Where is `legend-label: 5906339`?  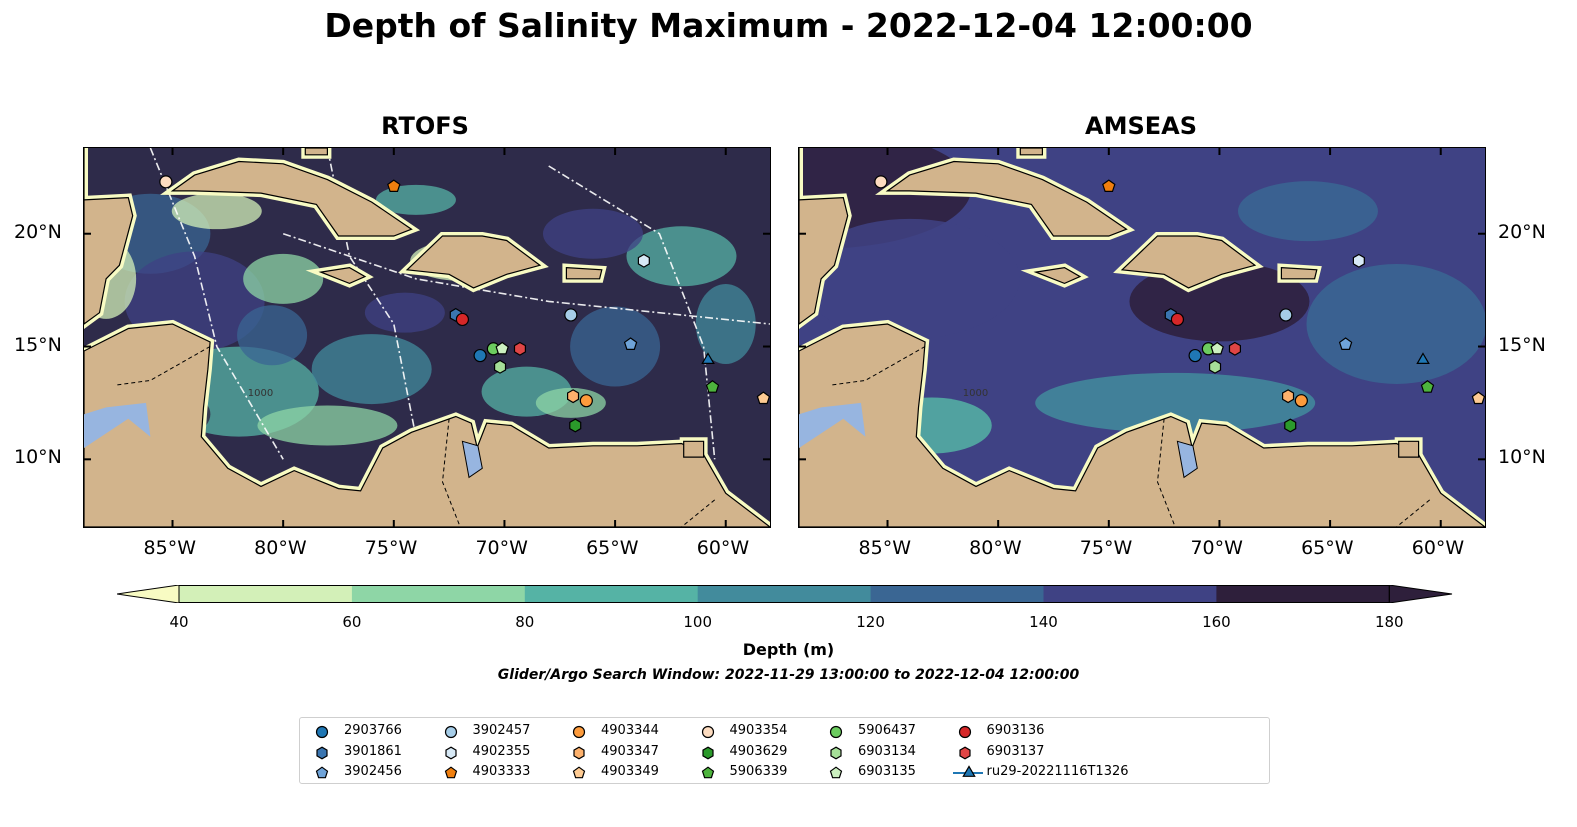 legend-label: 5906339 is located at coordinates (758, 771).